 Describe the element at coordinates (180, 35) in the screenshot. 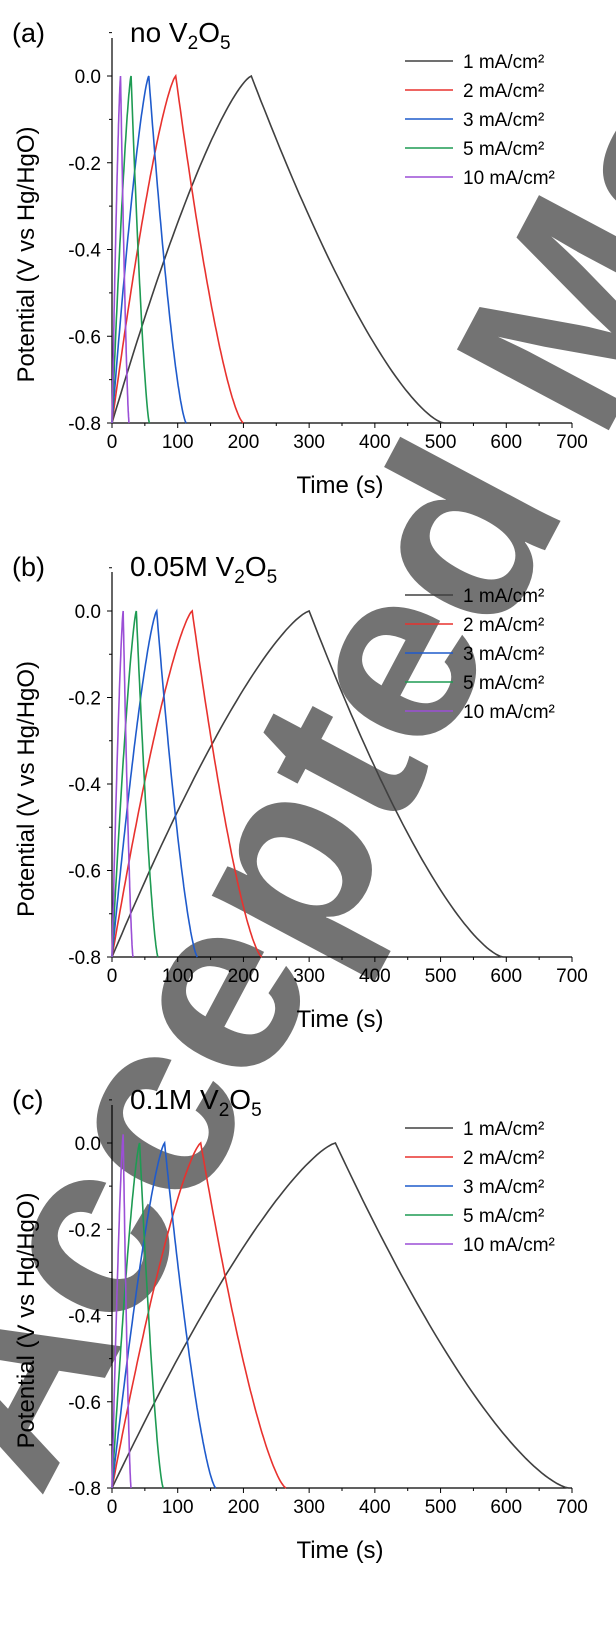

I see `panel-title: no V2O5` at that location.